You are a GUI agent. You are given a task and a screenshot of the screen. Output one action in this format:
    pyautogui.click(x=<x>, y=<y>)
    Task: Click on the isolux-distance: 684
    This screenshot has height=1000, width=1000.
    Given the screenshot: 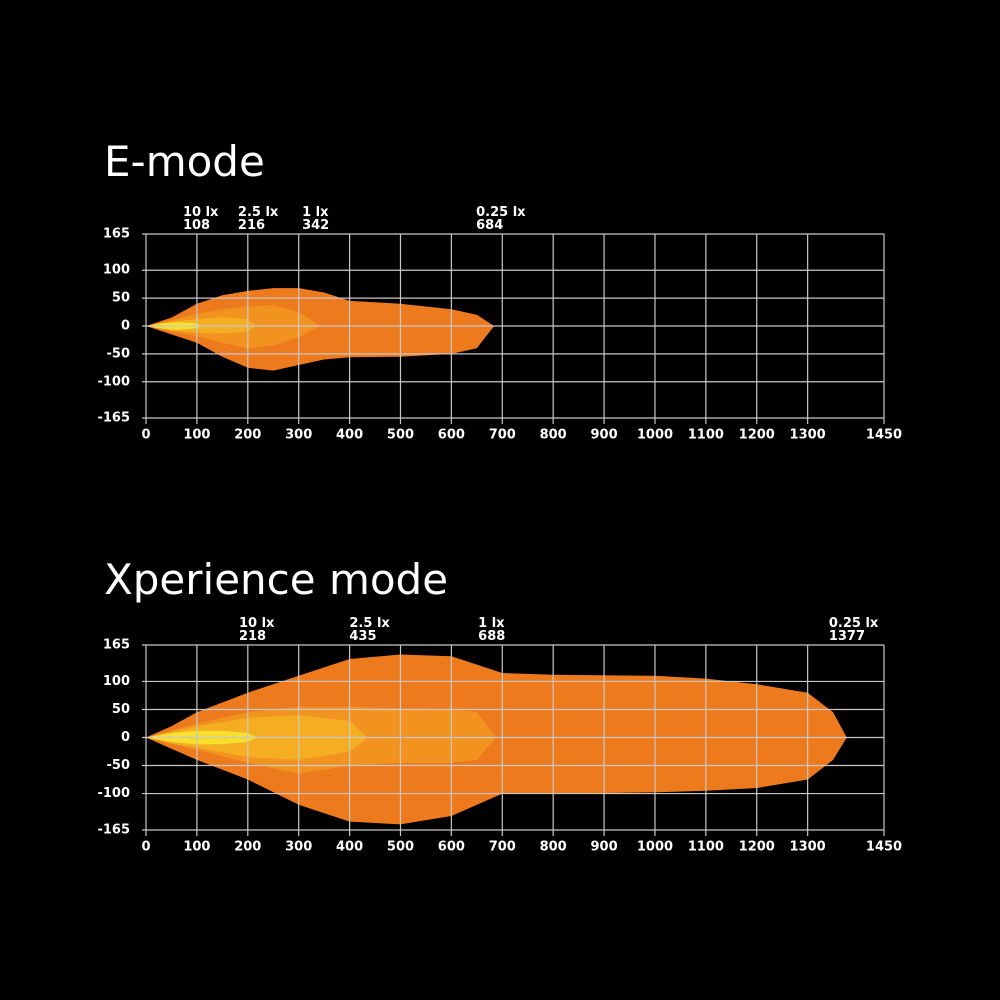 What is the action you would take?
    pyautogui.click(x=489, y=225)
    